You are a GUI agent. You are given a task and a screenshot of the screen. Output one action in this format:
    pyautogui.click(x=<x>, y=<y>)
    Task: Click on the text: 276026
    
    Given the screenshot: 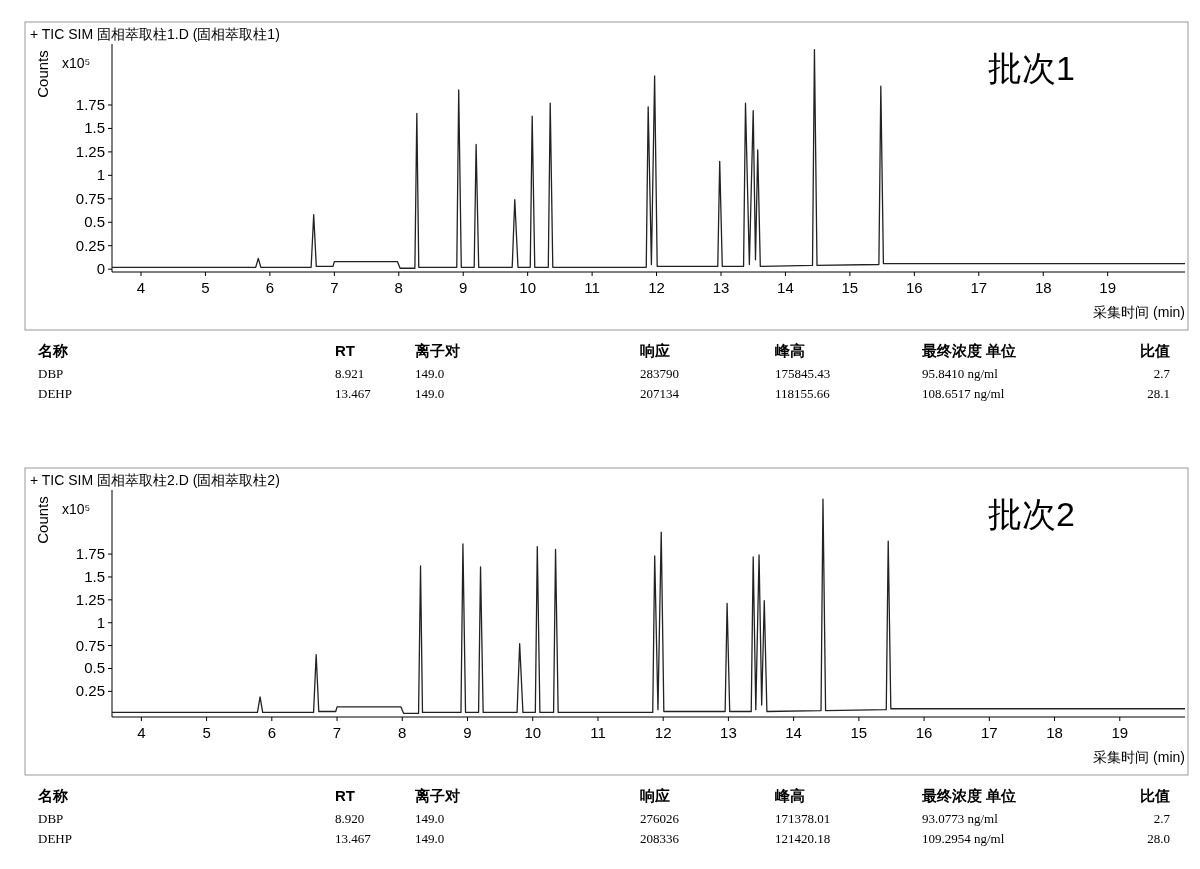 What is the action you would take?
    pyautogui.click(x=659, y=818)
    